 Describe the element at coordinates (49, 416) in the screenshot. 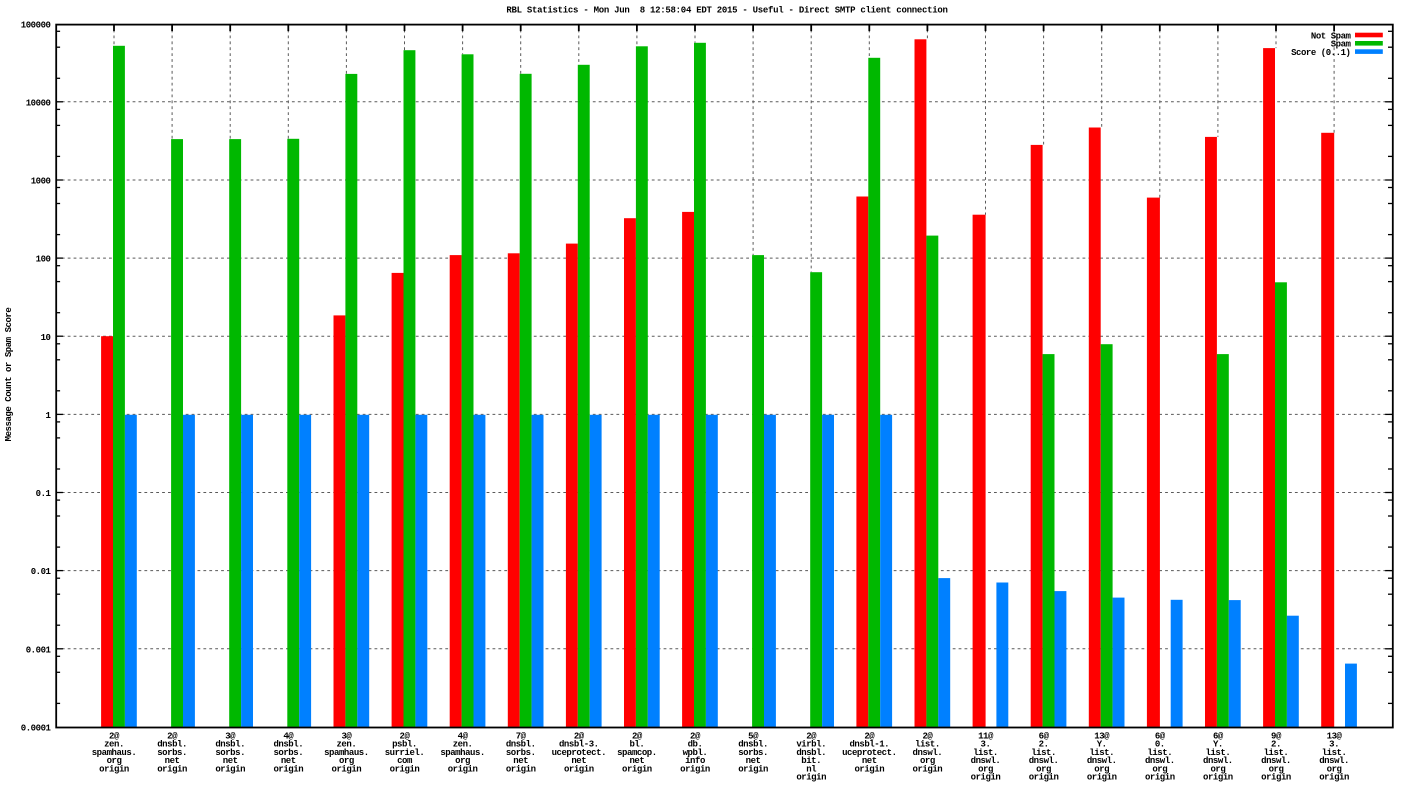

I see `svg-text: 1` at that location.